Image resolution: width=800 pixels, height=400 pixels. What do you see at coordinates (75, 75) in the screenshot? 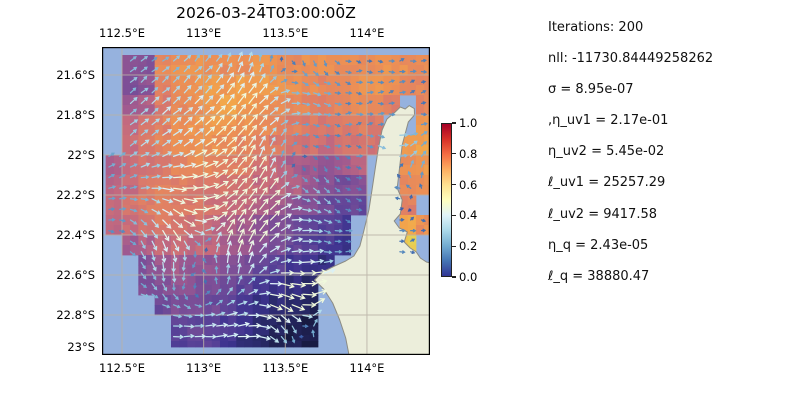
I see `y-tick-label-0: 21.6°S` at bounding box center [75, 75].